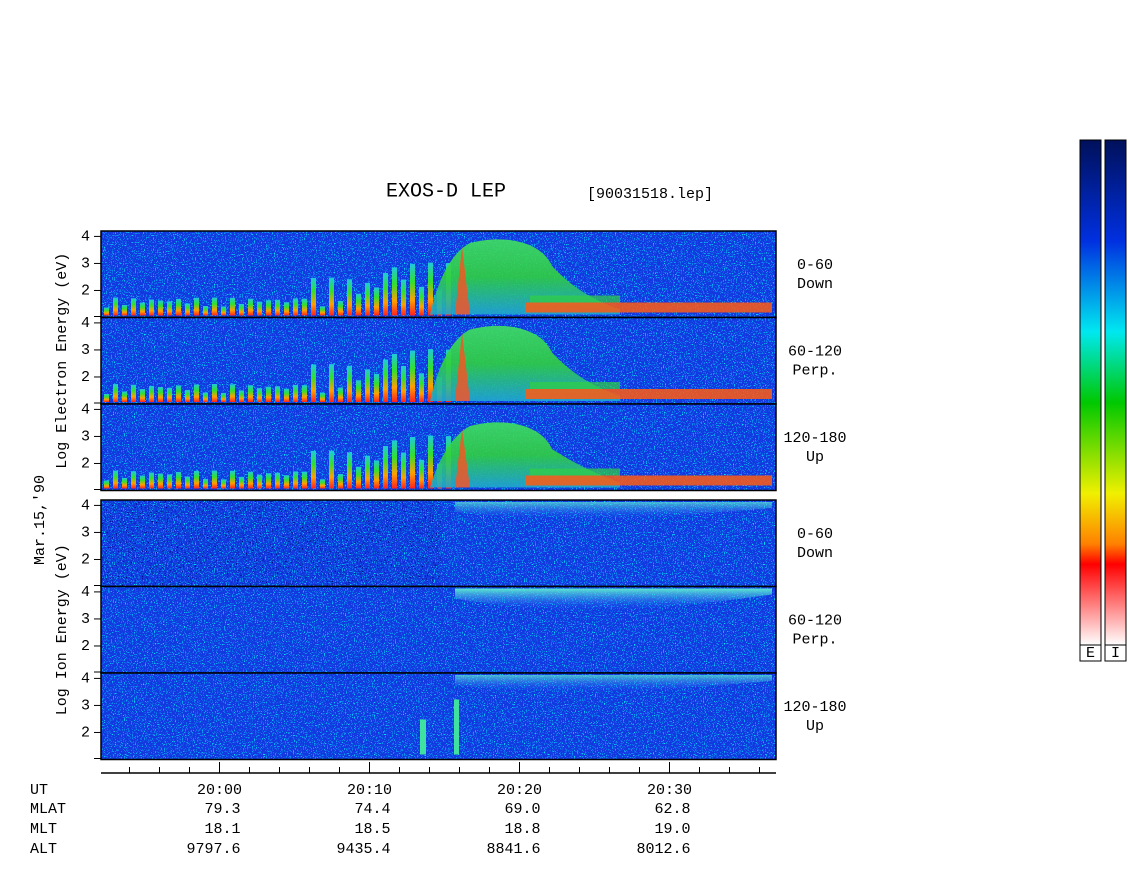 This screenshot has width=1130, height=875. What do you see at coordinates (85, 592) in the screenshot?
I see `y-tick-label: 4` at bounding box center [85, 592].